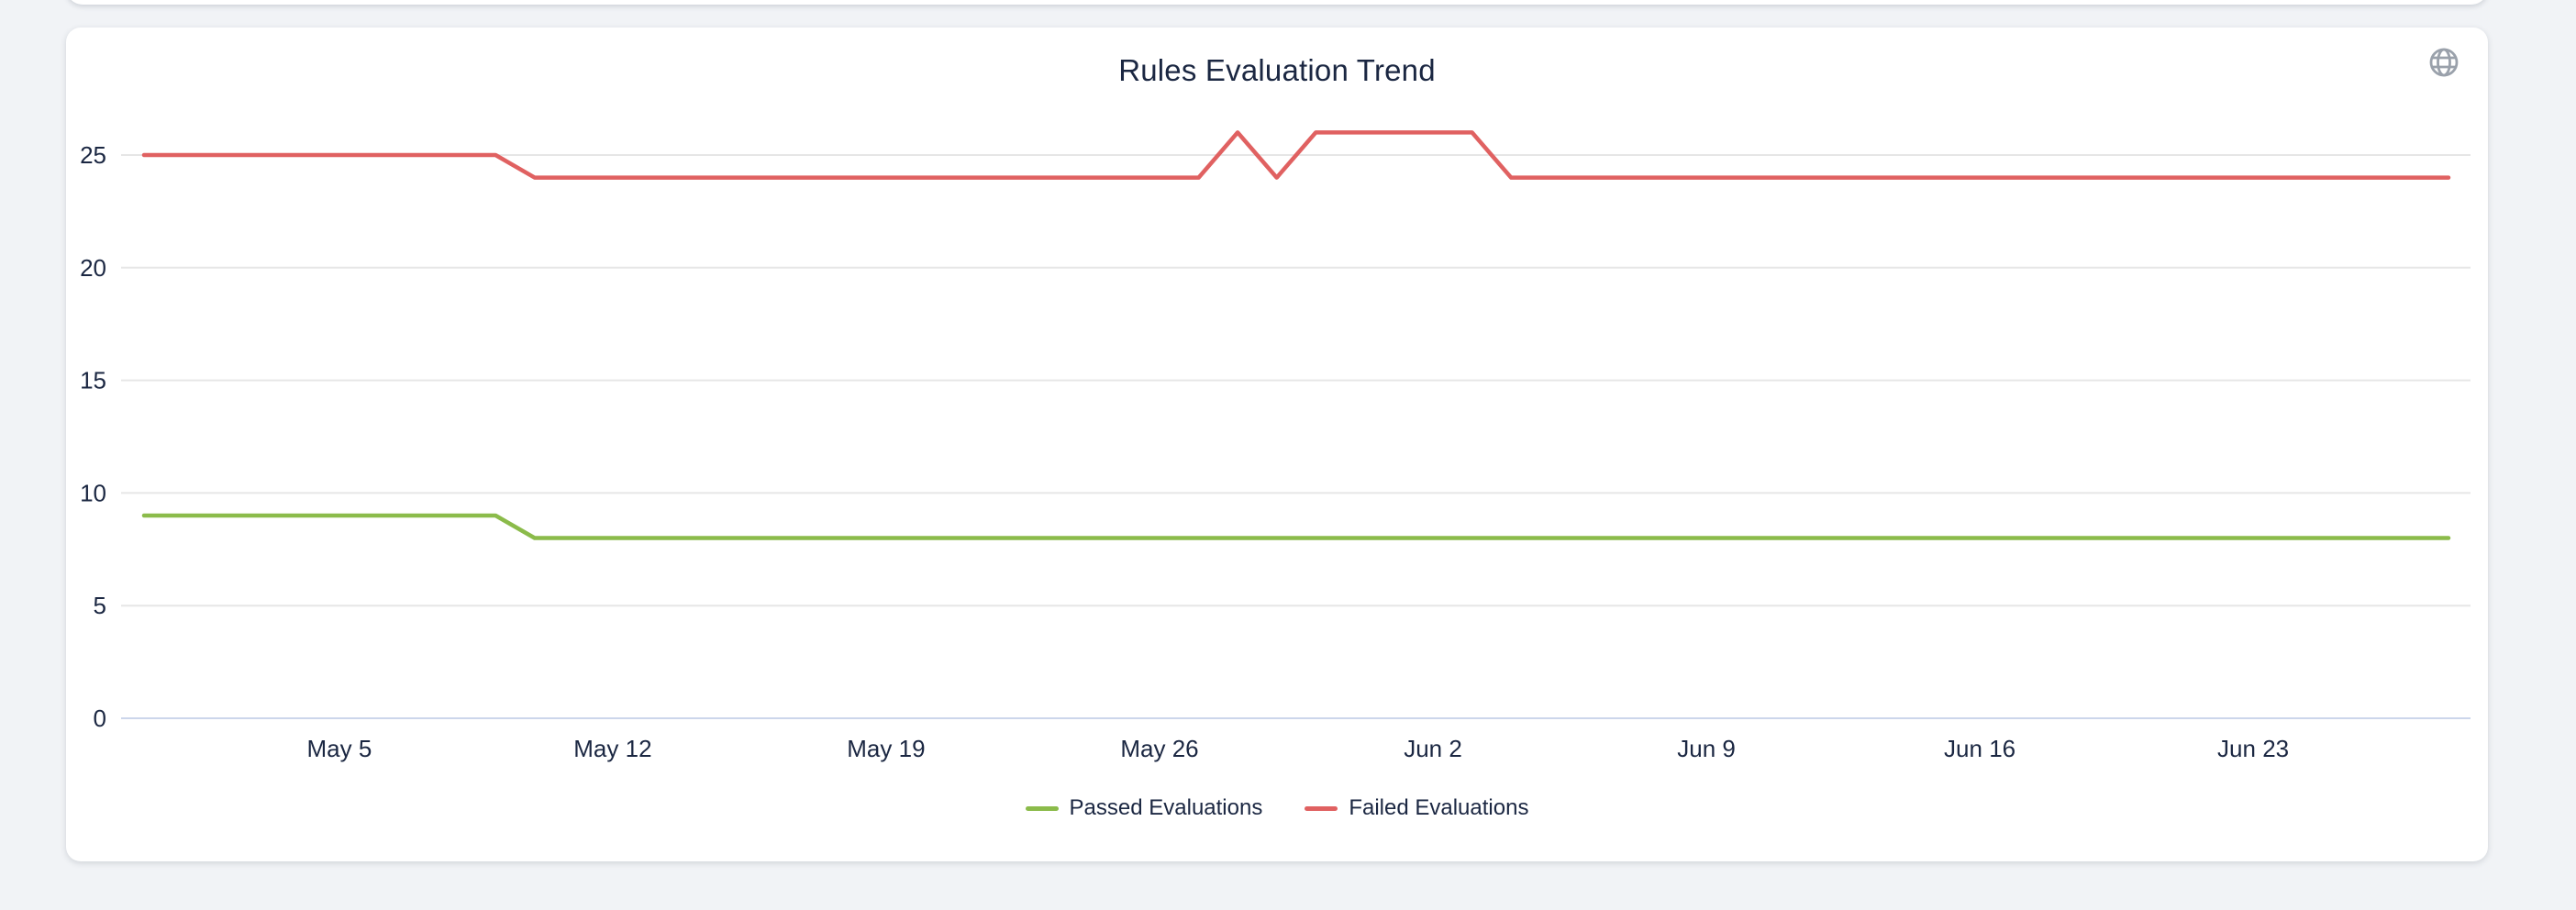 Image resolution: width=2576 pixels, height=910 pixels. What do you see at coordinates (2443, 62) in the screenshot?
I see `globe-icon` at bounding box center [2443, 62].